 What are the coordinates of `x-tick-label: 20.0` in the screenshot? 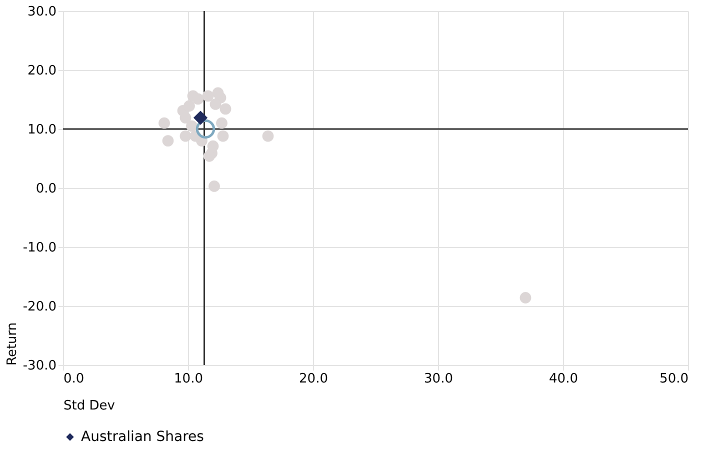 It's located at (313, 379).